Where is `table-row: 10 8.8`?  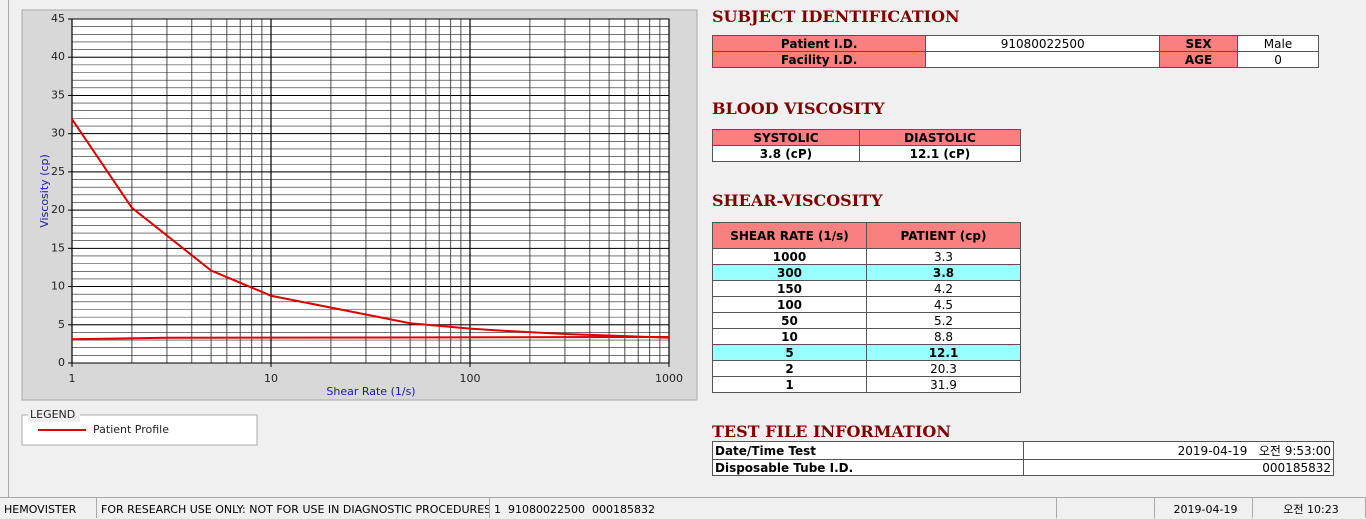
table-row: 10 8.8 is located at coordinates (866, 336).